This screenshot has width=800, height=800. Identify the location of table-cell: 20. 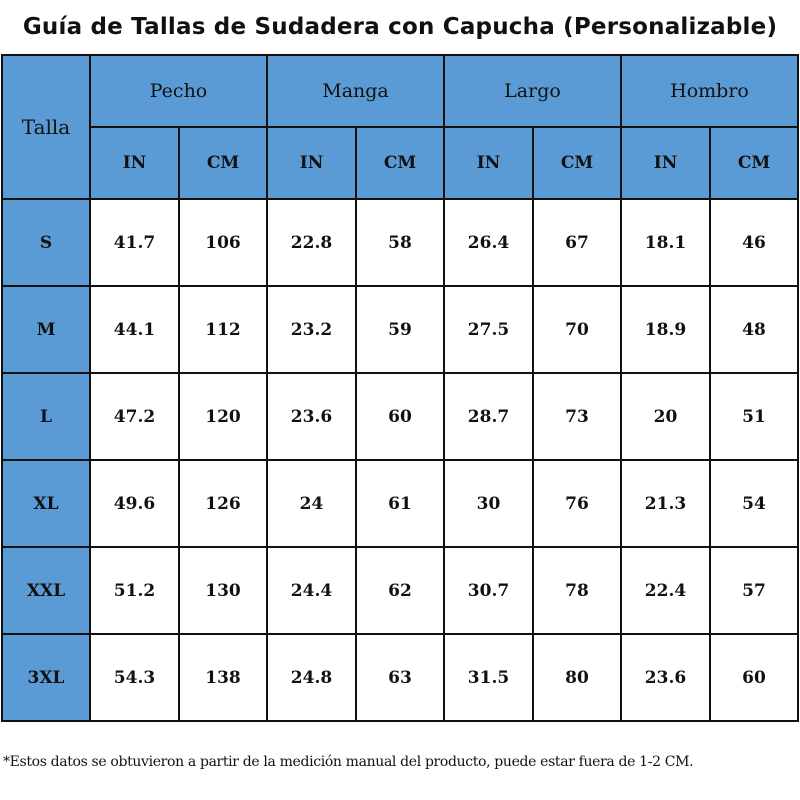
(665, 416).